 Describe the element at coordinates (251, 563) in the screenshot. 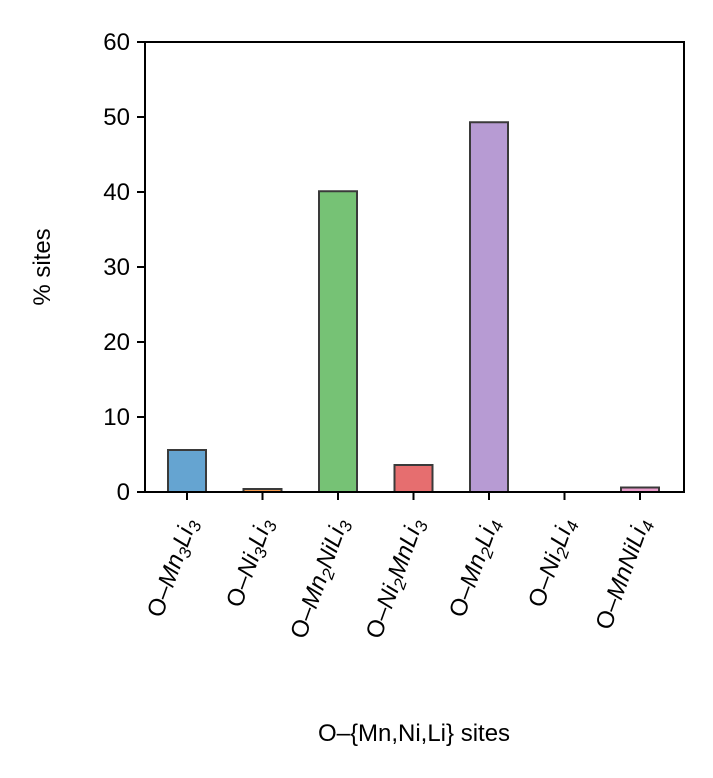

I see `x-tick-label: O–Ni3​Li3​` at that location.